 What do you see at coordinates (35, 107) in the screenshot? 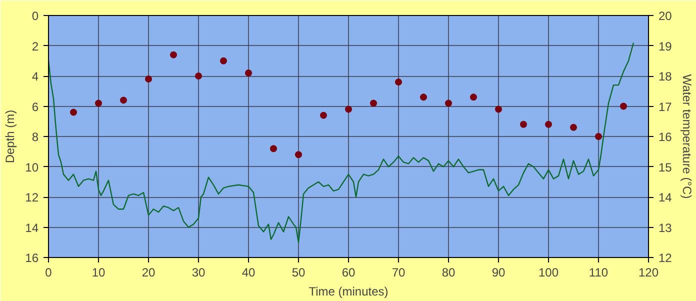
I see `y-tick-label: 6` at bounding box center [35, 107].